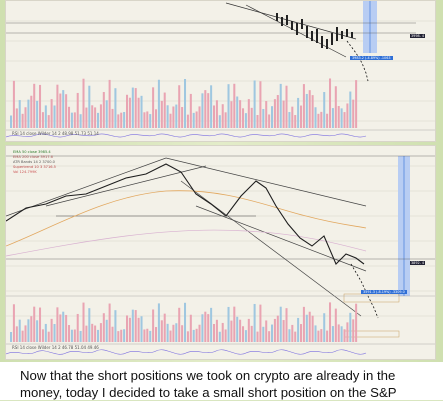 Image resolution: width=443 pixels, height=401 pixels. I want to click on legend-item-2: EMA 200 close 3917.6, so click(33, 157).